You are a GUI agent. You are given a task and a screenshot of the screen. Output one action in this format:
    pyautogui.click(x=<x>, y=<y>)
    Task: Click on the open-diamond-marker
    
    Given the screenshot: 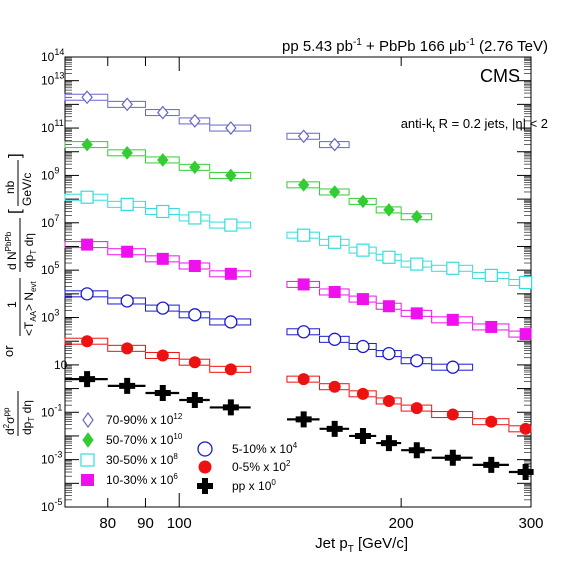 What is the action you would take?
    pyautogui.click(x=88, y=420)
    